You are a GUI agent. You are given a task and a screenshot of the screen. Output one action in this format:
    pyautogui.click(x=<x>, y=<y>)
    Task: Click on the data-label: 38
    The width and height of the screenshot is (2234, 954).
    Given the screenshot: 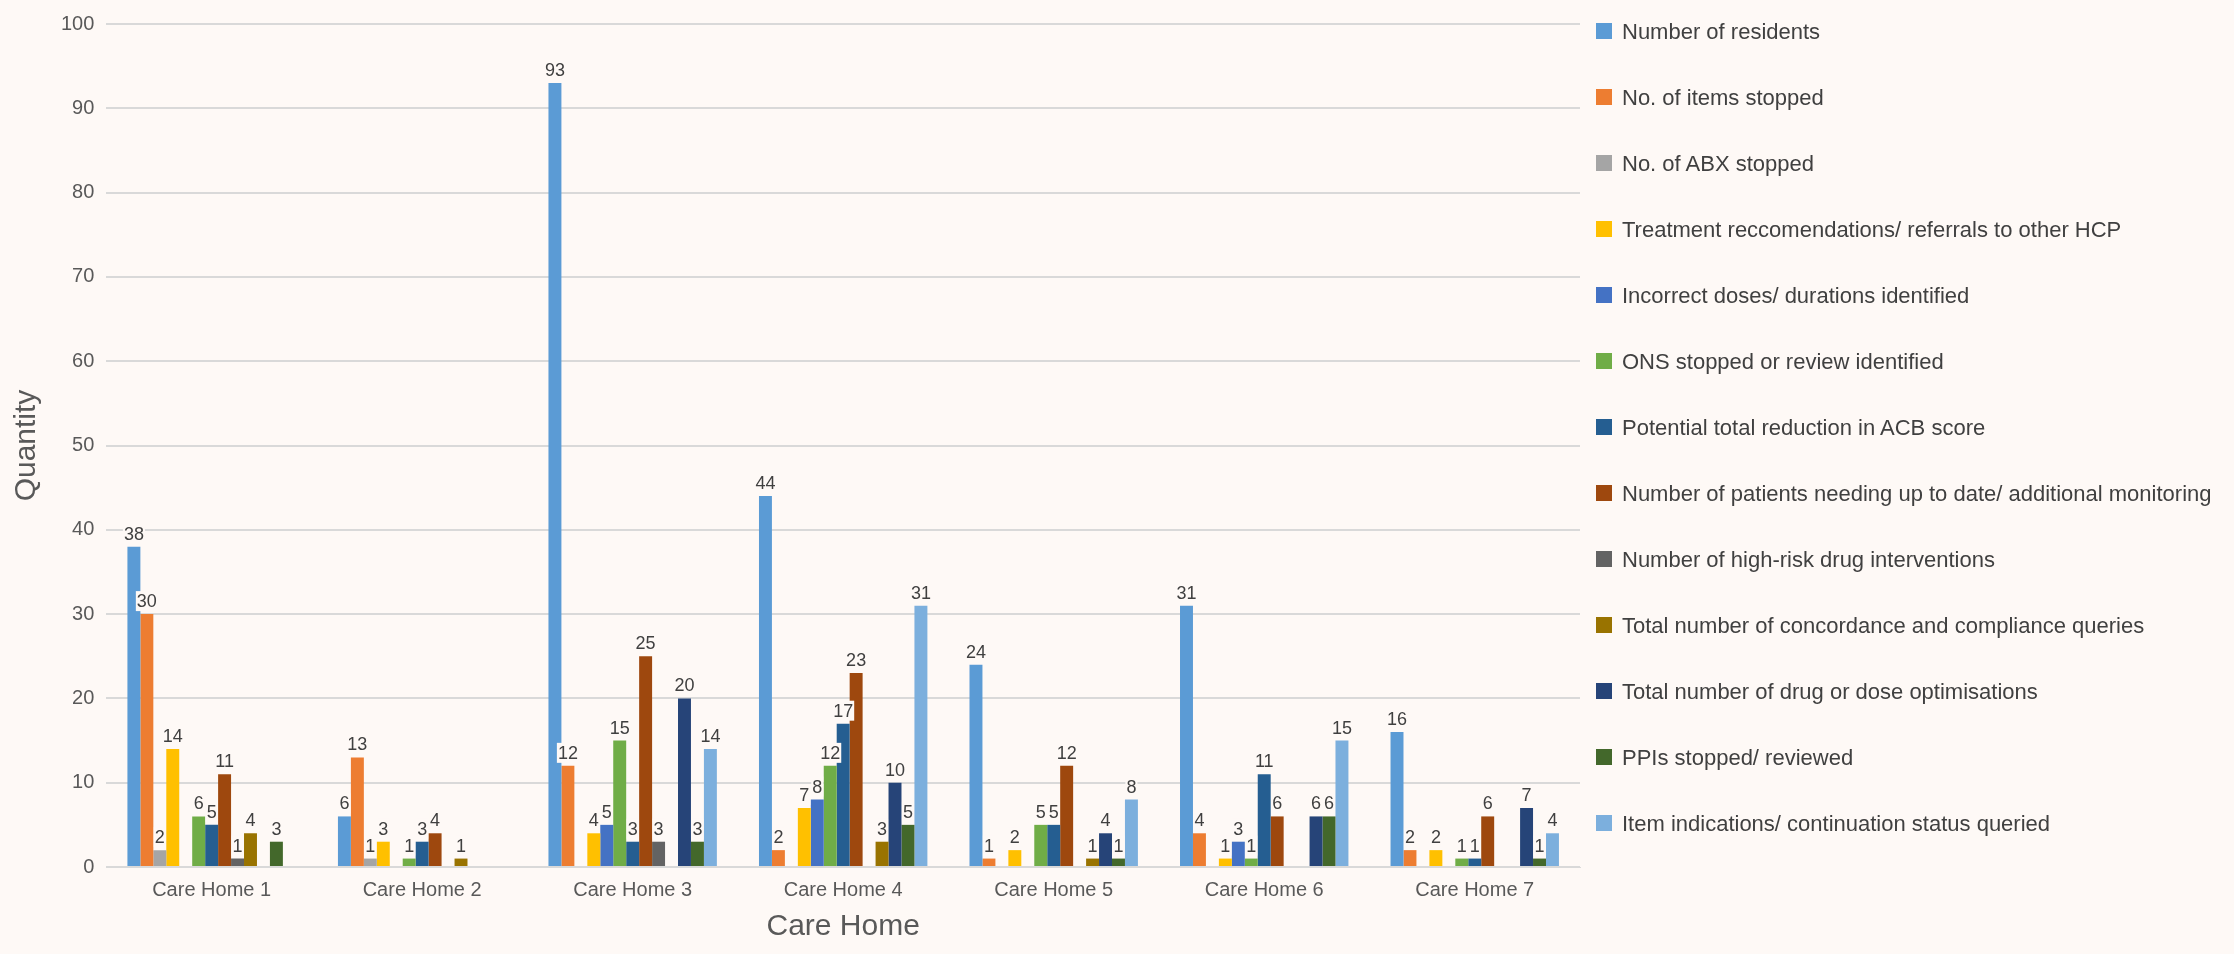 What is the action you would take?
    pyautogui.click(x=133, y=533)
    